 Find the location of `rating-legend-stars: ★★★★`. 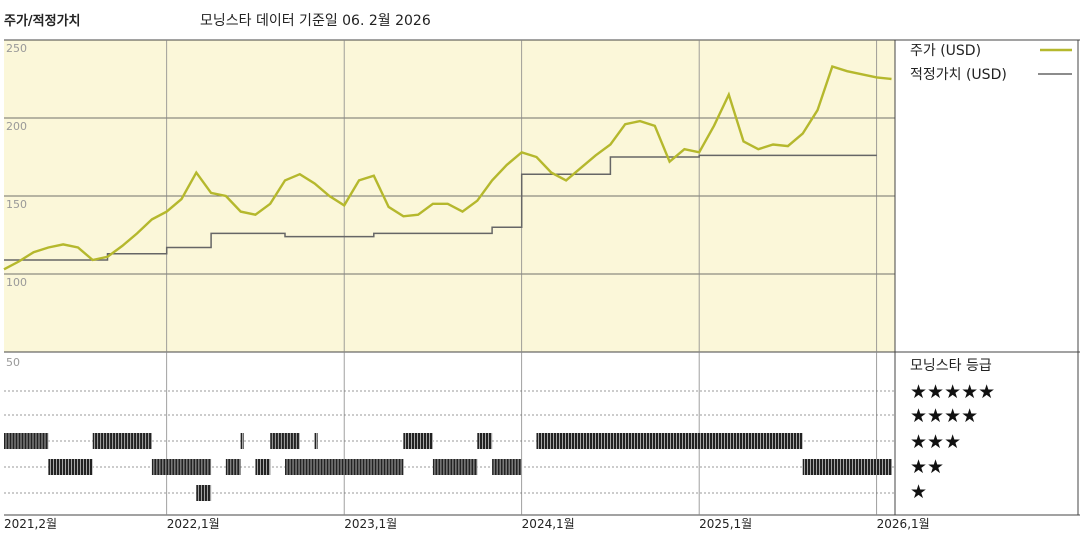

rating-legend-stars: ★★★★ is located at coordinates (944, 416).